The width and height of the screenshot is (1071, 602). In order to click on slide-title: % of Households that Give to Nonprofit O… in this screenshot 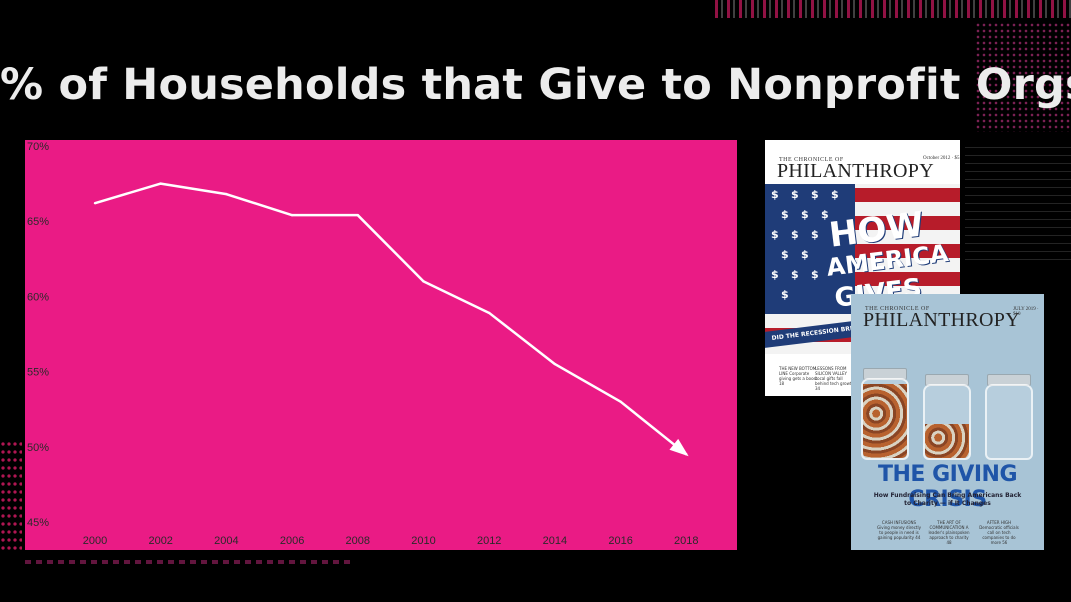, I will do `click(535, 85)`.